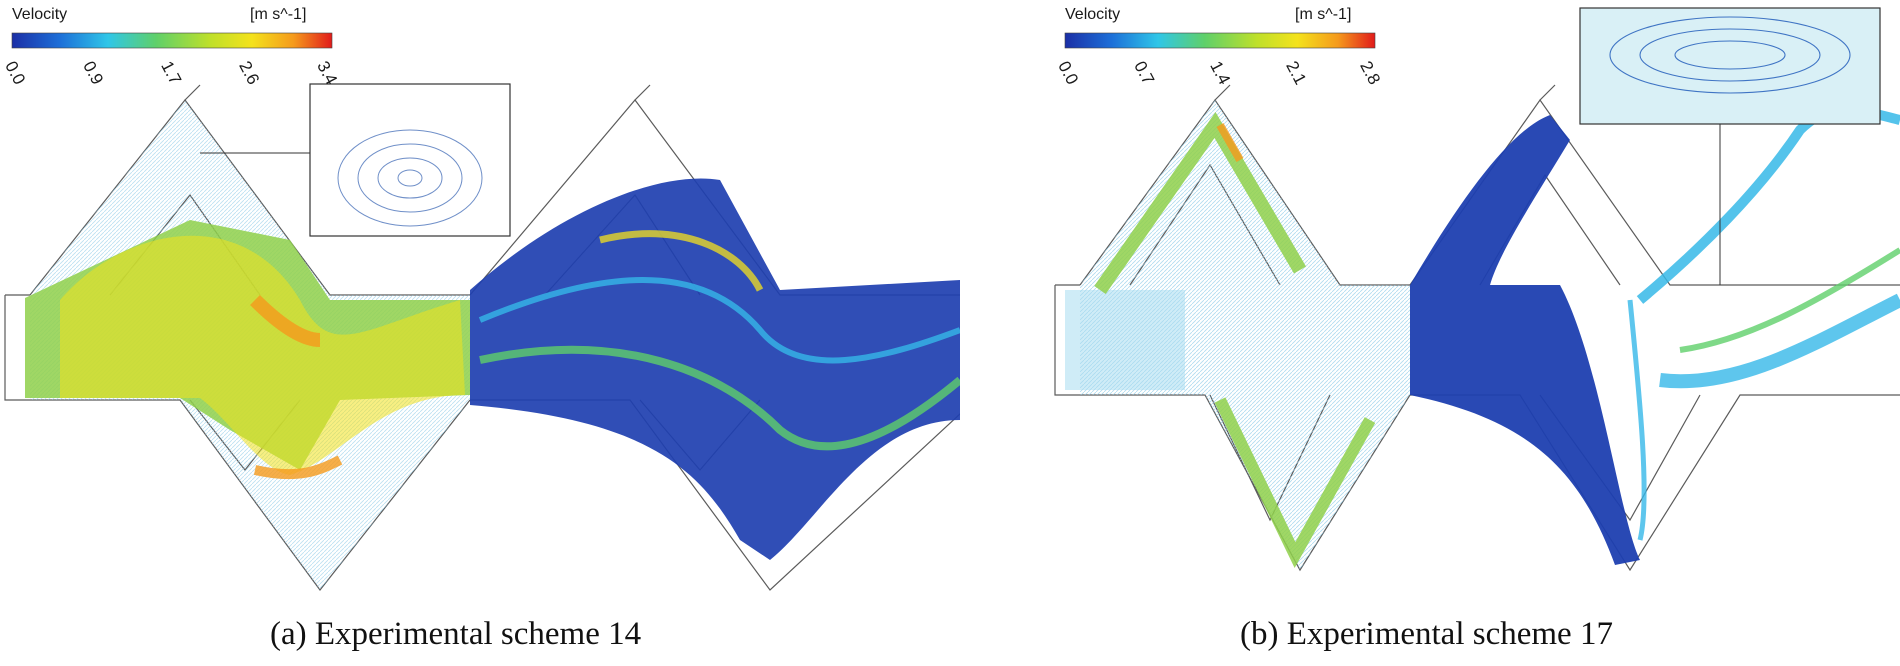  I want to click on caption-b: (b) Experimental scheme 17, so click(1426, 634).